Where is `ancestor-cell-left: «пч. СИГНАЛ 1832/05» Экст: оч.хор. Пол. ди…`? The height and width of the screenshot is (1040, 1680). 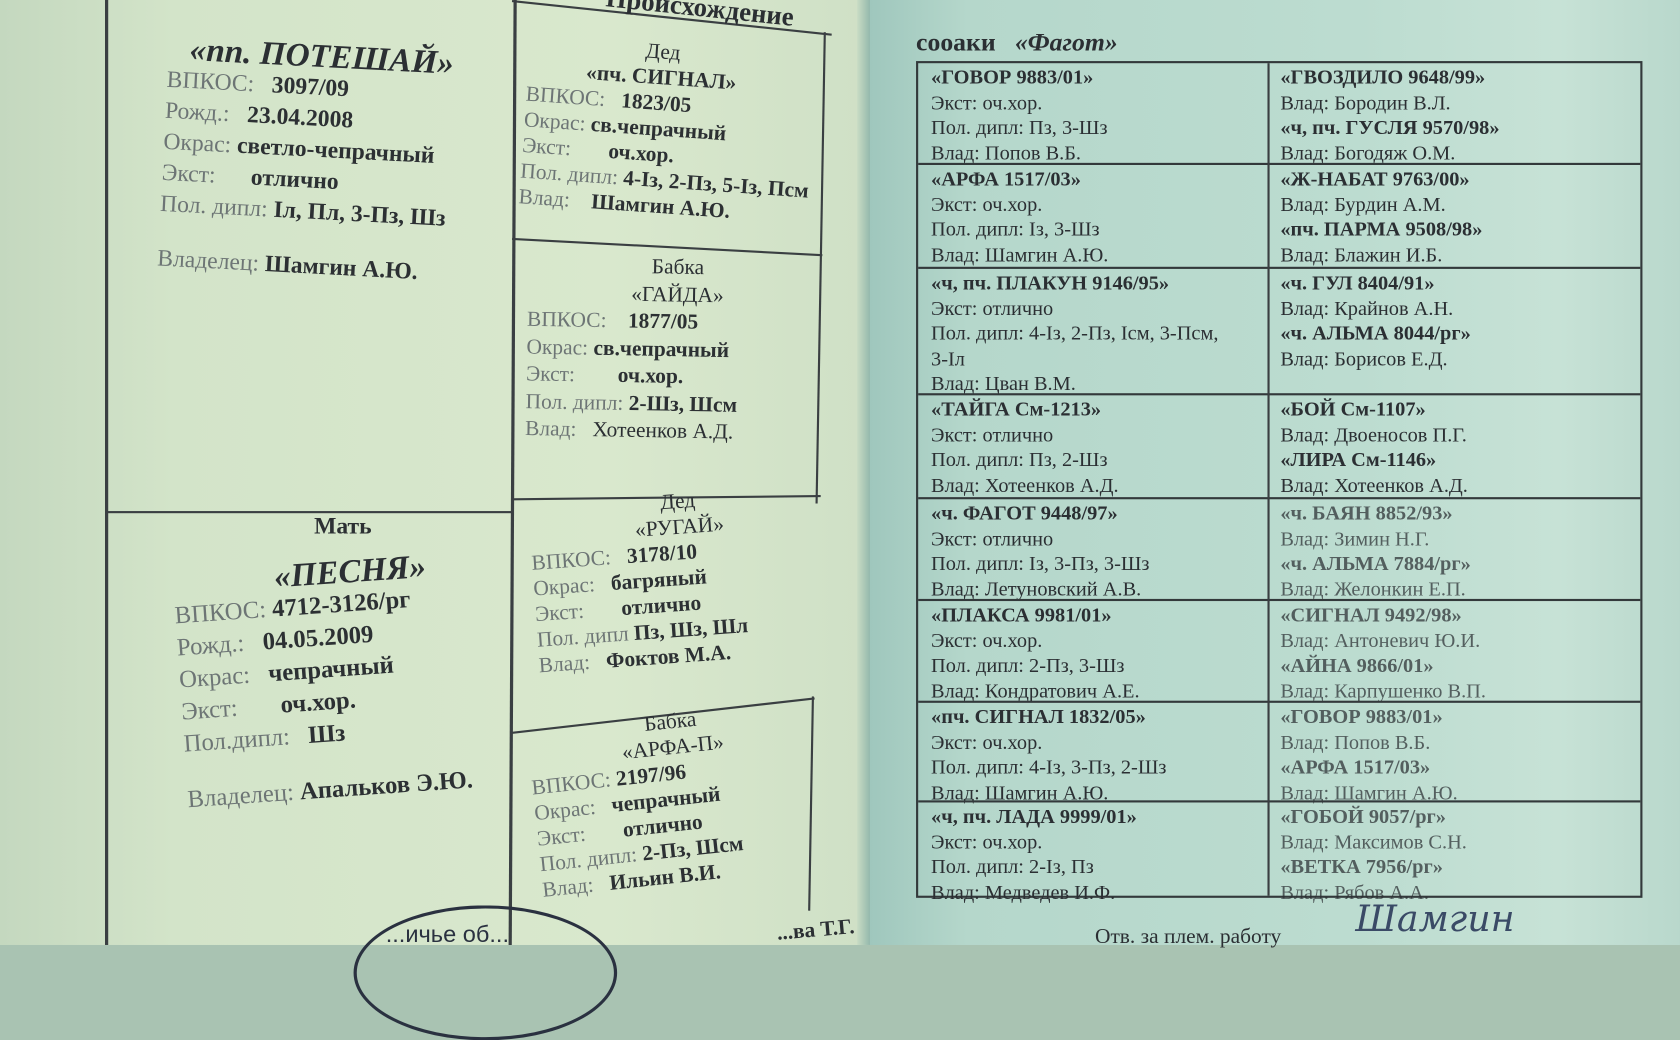 ancestor-cell-left: «пч. СИГНАЛ 1832/05» Экст: оч.хор. Пол. ди… is located at coordinates (1042, 755).